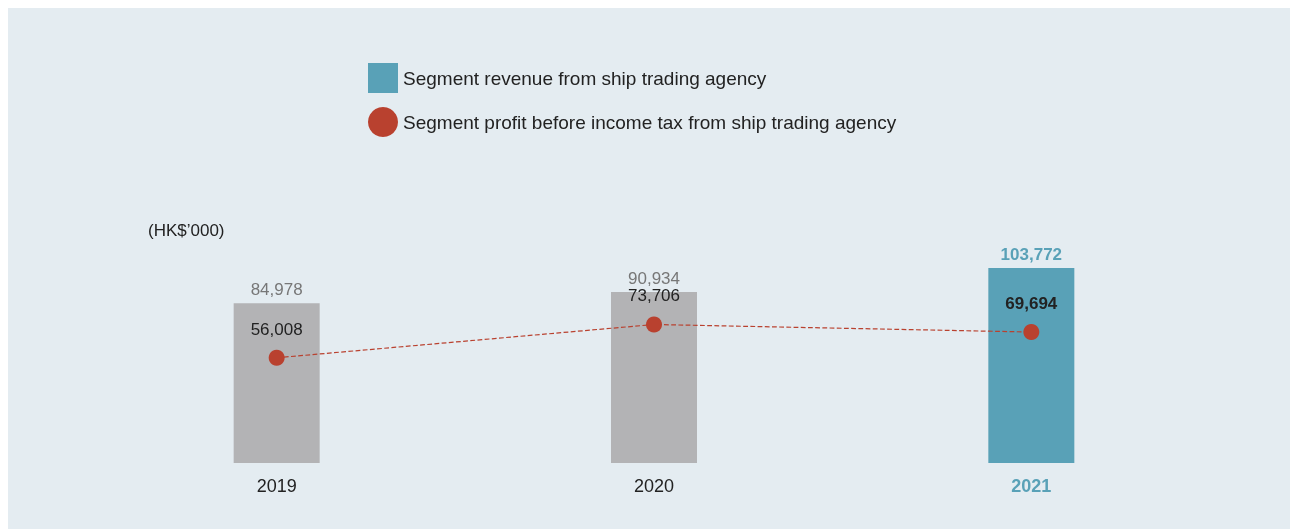 The image size is (1292, 531). Describe the element at coordinates (276, 486) in the screenshot. I see `x-tick-label: 2019` at that location.